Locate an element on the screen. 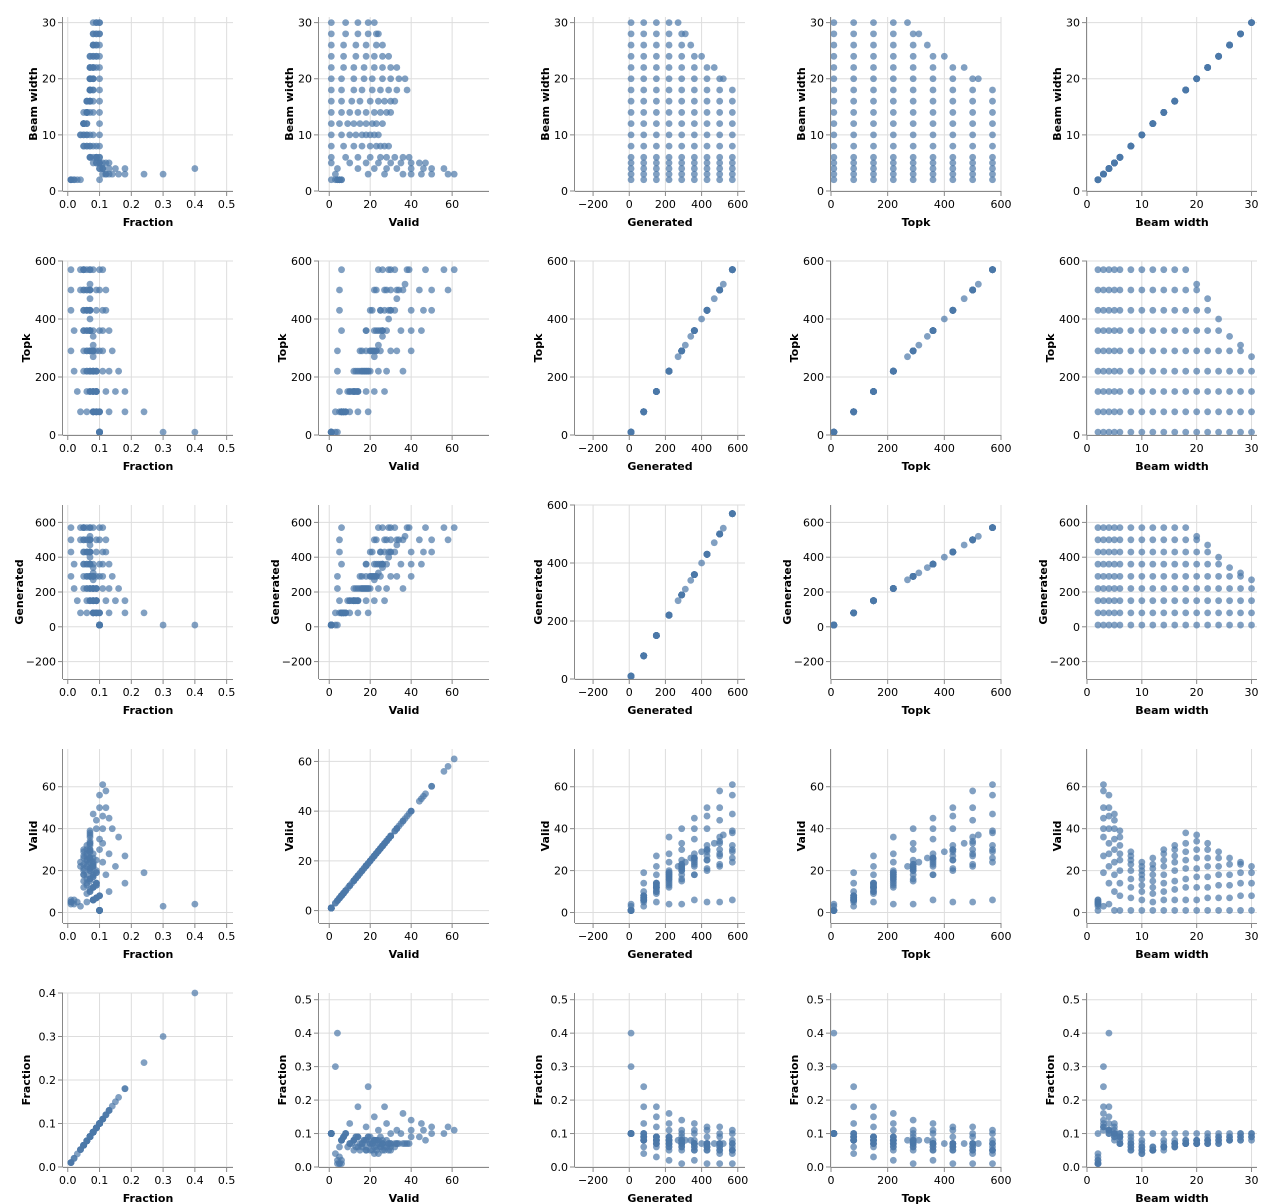 The height and width of the screenshot is (1204, 1262). y-tick-label: 40 is located at coordinates (1073, 829).